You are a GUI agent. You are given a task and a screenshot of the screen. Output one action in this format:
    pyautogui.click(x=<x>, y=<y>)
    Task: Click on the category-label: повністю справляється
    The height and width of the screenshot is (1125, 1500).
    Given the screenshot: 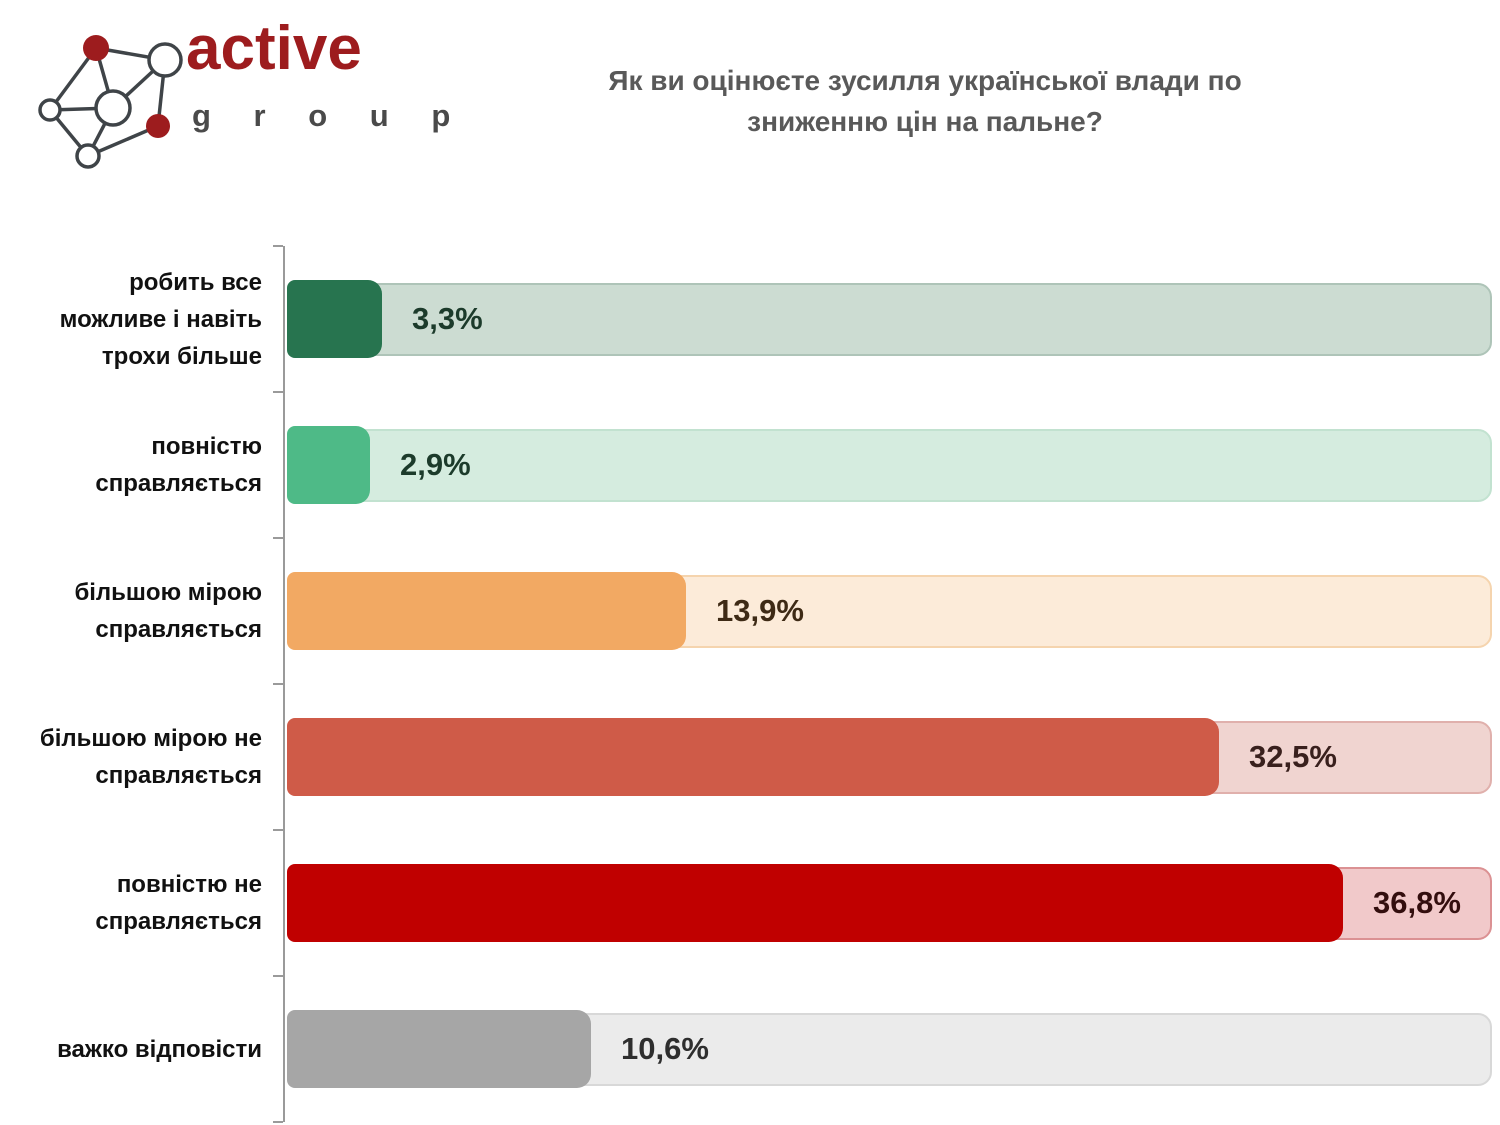 What is the action you would take?
    pyautogui.click(x=178, y=465)
    